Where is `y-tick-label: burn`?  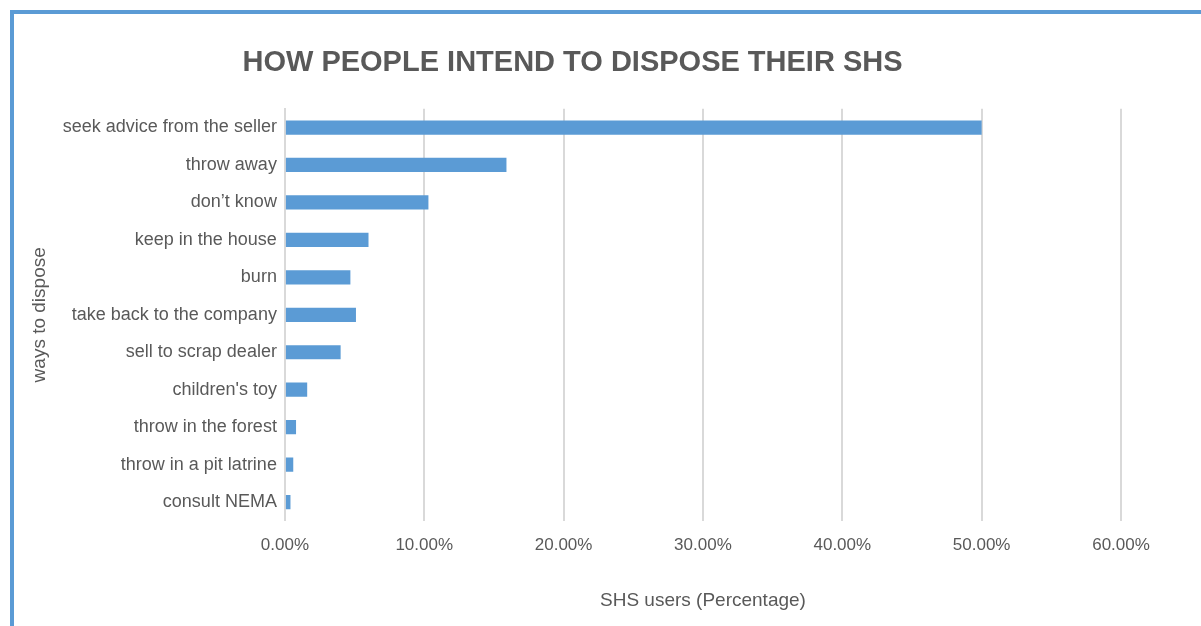
y-tick-label: burn is located at coordinates (258, 276).